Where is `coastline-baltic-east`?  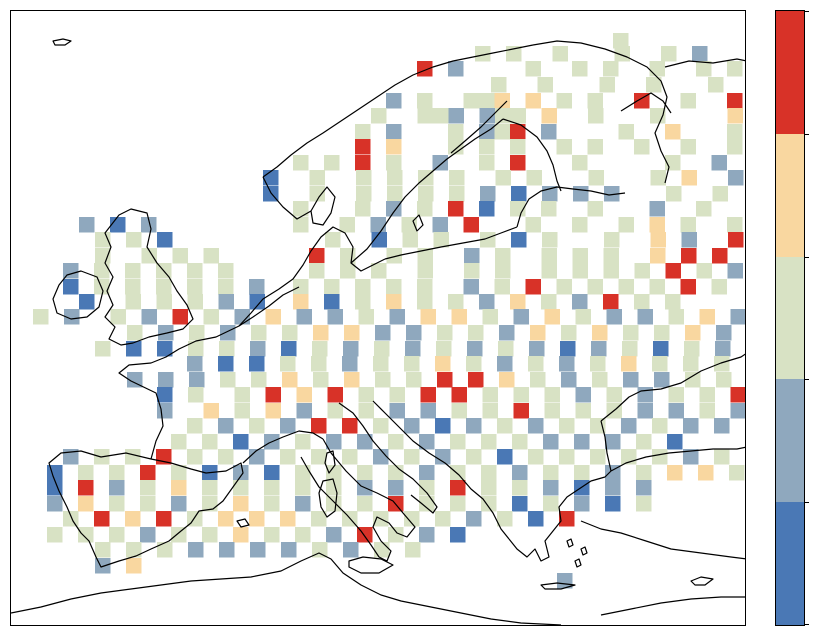 coastline-baltic-east is located at coordinates (571, 207).